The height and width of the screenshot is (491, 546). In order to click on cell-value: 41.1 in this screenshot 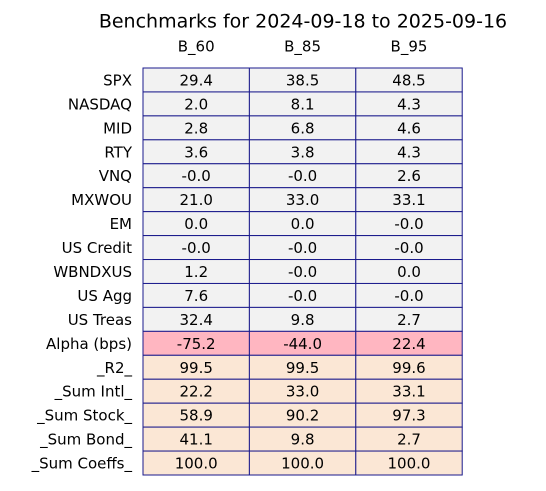, I will do `click(195, 440)`.